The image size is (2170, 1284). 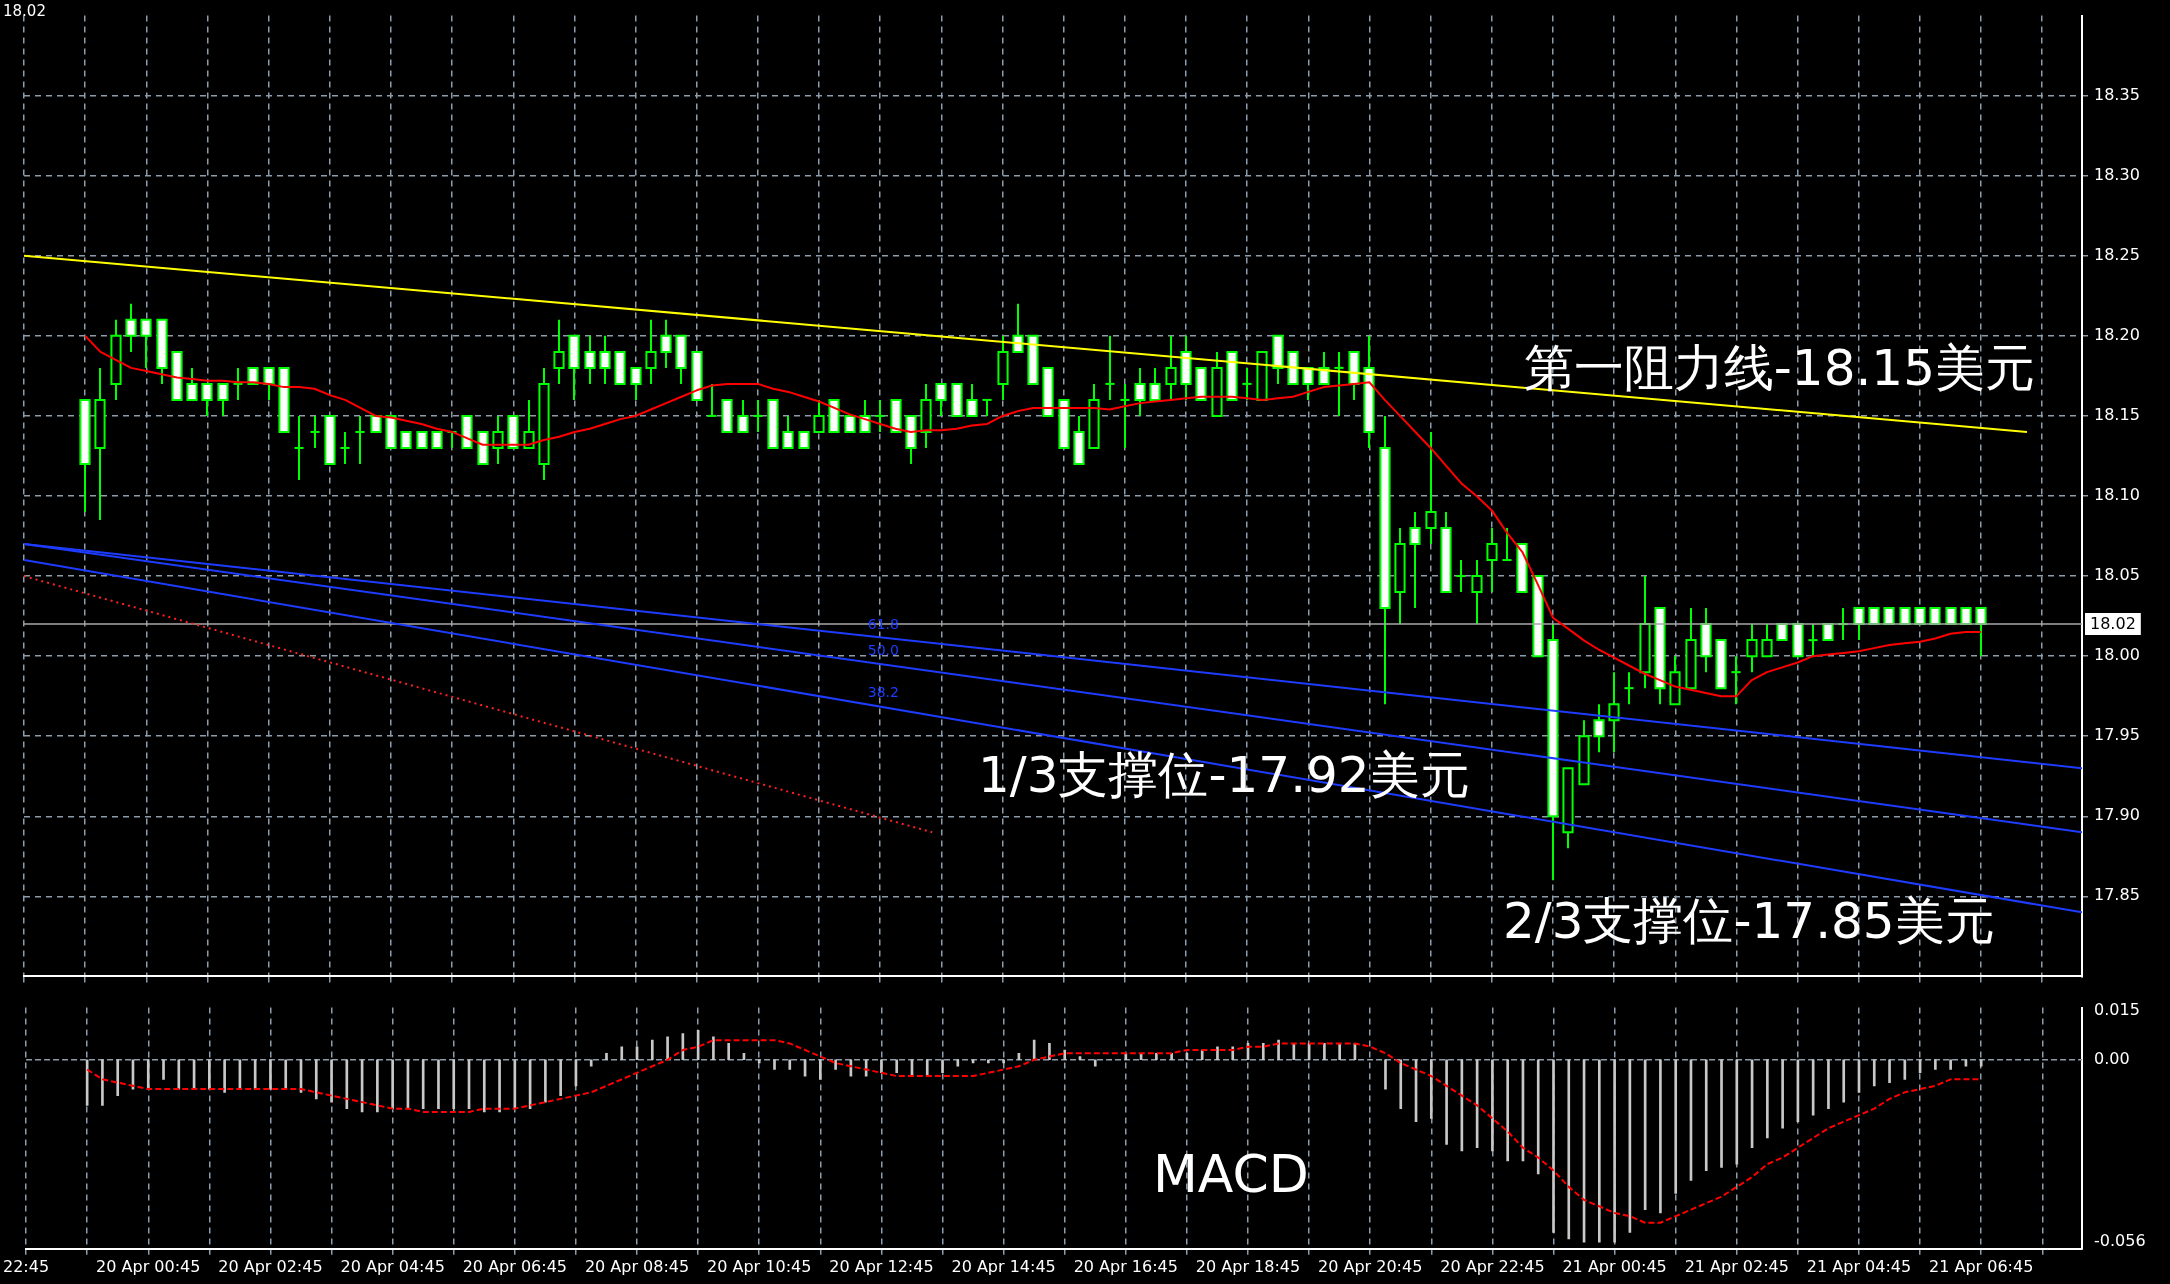 I want to click on y-tick-label: 17.90, so click(x=2117, y=815).